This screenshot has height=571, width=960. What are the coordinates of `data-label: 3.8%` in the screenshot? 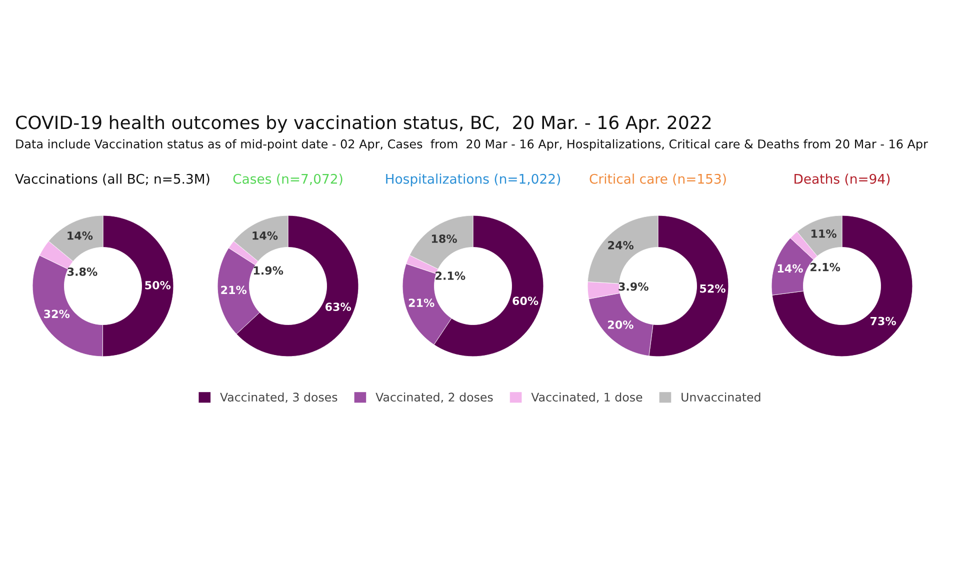 It's located at (83, 272).